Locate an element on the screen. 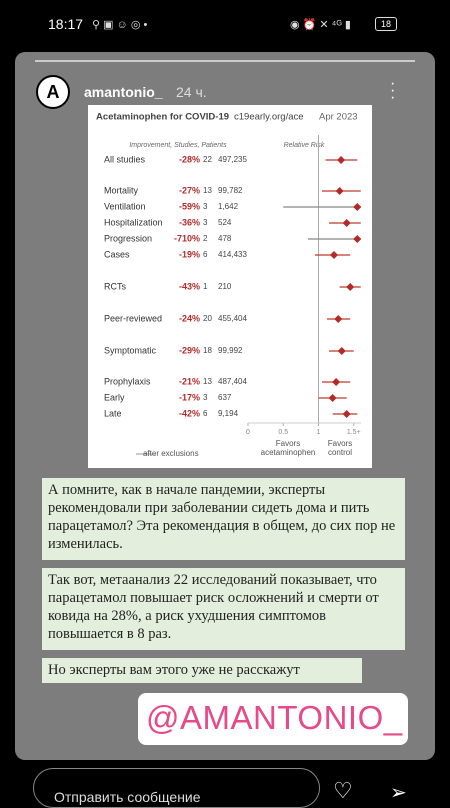  legend: after exclusions is located at coordinates (171, 453).